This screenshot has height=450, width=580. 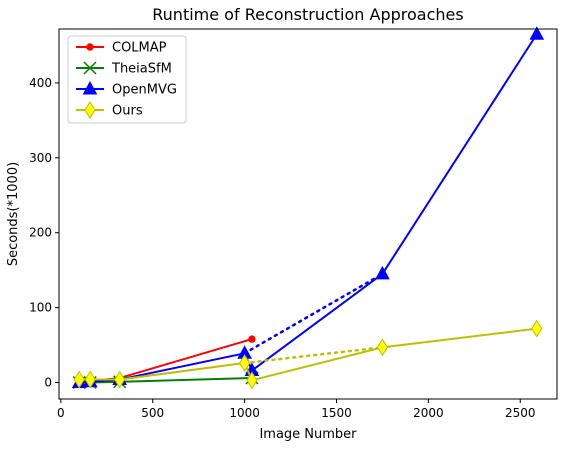 I want to click on legend: COLMAP TheiaSfM OpenMVG Ours, so click(x=127, y=79).